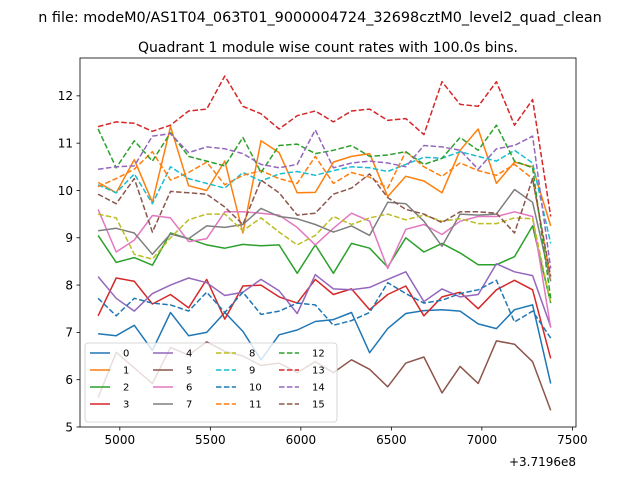 The height and width of the screenshot is (480, 640). Describe the element at coordinates (65, 191) in the screenshot. I see `y-tick-label: 10` at that location.